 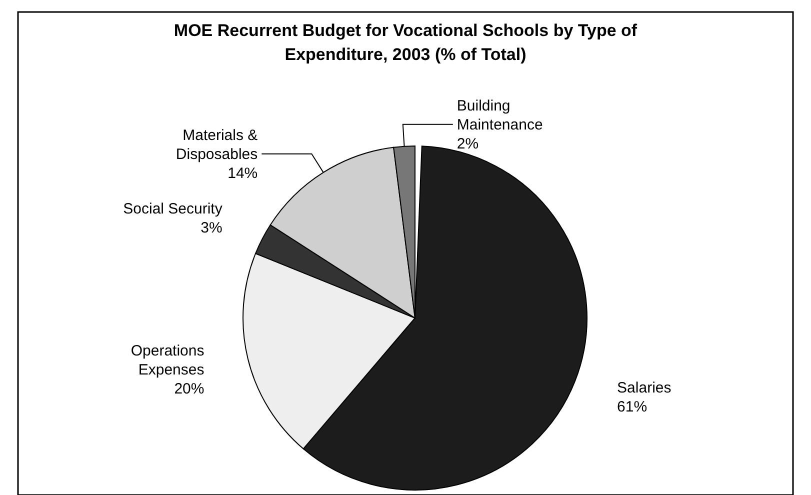 I want to click on data-label: 20%, so click(x=189, y=389).